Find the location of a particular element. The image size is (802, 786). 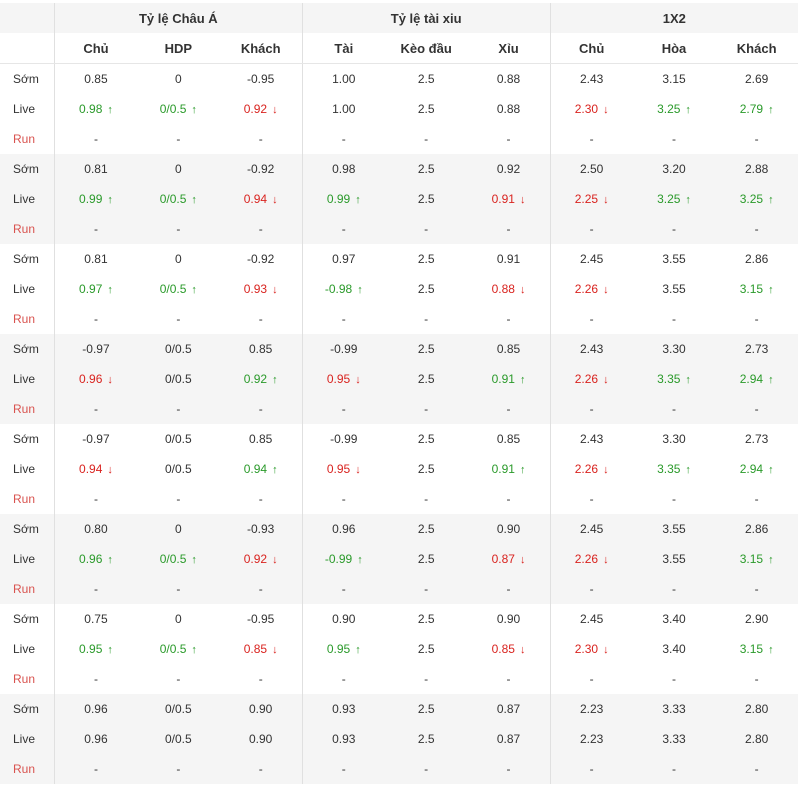

odds-cell: -0.98 ↑ is located at coordinates (343, 289).